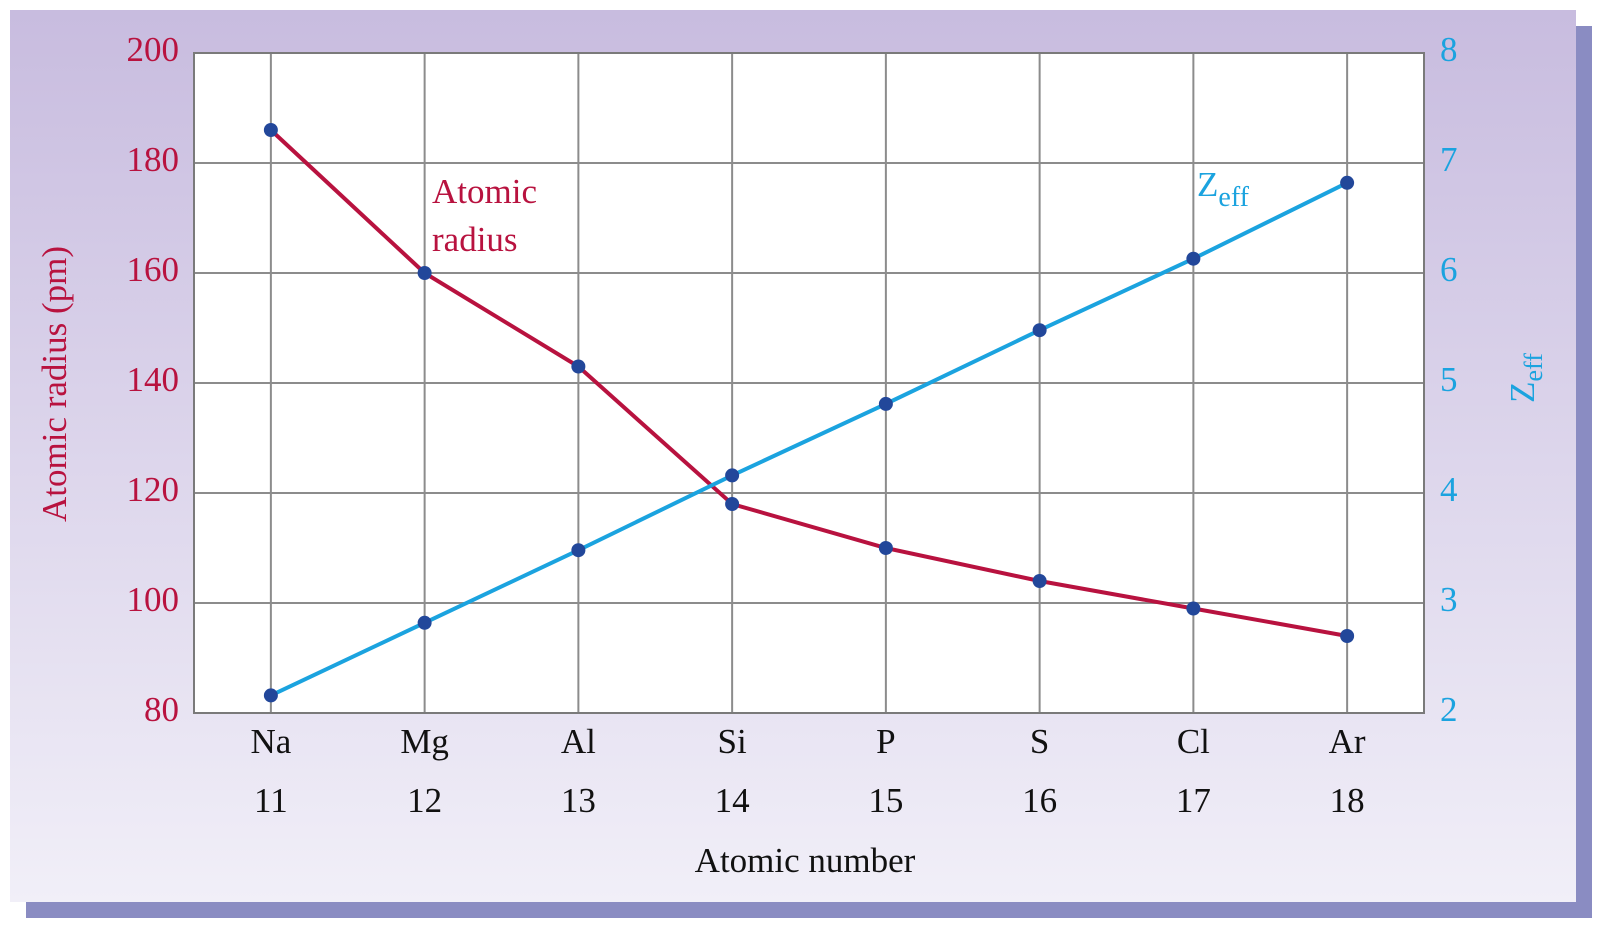  I want to click on x-tick-label: Si, so click(732, 741).